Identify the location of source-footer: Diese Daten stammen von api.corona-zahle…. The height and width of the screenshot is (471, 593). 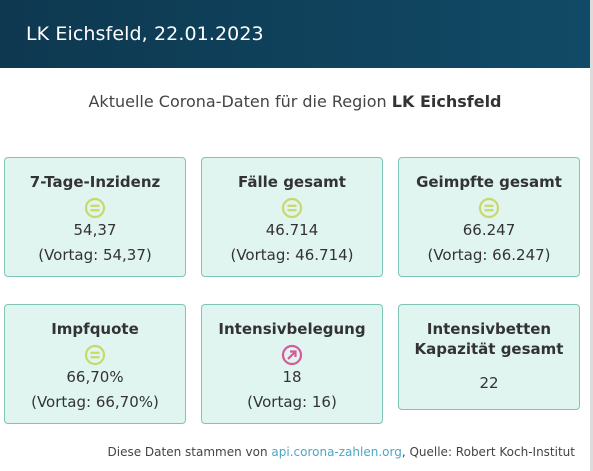
(342, 452).